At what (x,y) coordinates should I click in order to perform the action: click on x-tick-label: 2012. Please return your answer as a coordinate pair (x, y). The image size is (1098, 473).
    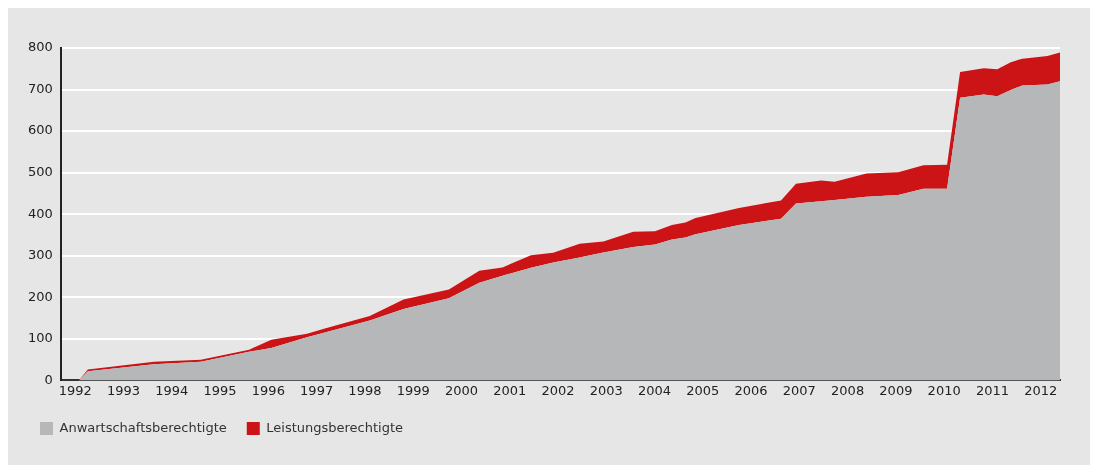
    Looking at the image, I should click on (1041, 390).